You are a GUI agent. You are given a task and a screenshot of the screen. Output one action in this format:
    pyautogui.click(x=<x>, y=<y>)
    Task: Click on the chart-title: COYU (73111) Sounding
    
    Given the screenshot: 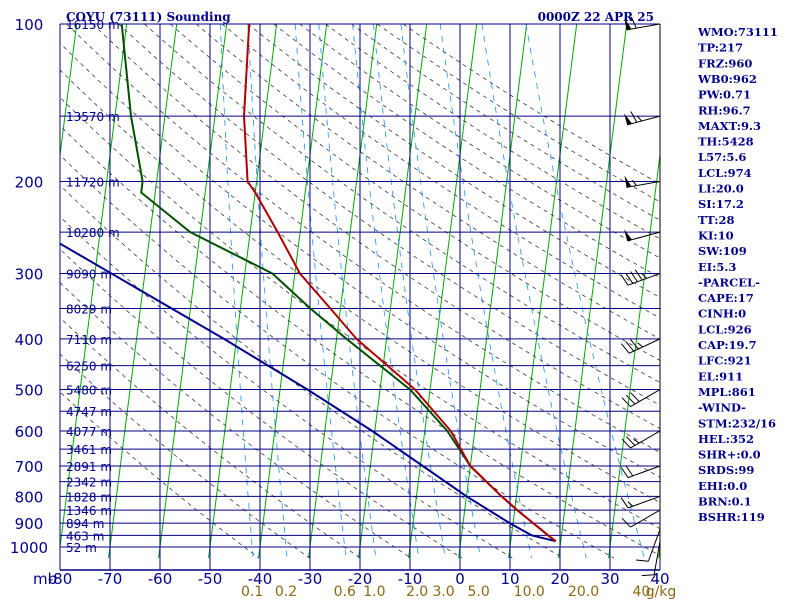 What is the action you would take?
    pyautogui.click(x=148, y=17)
    